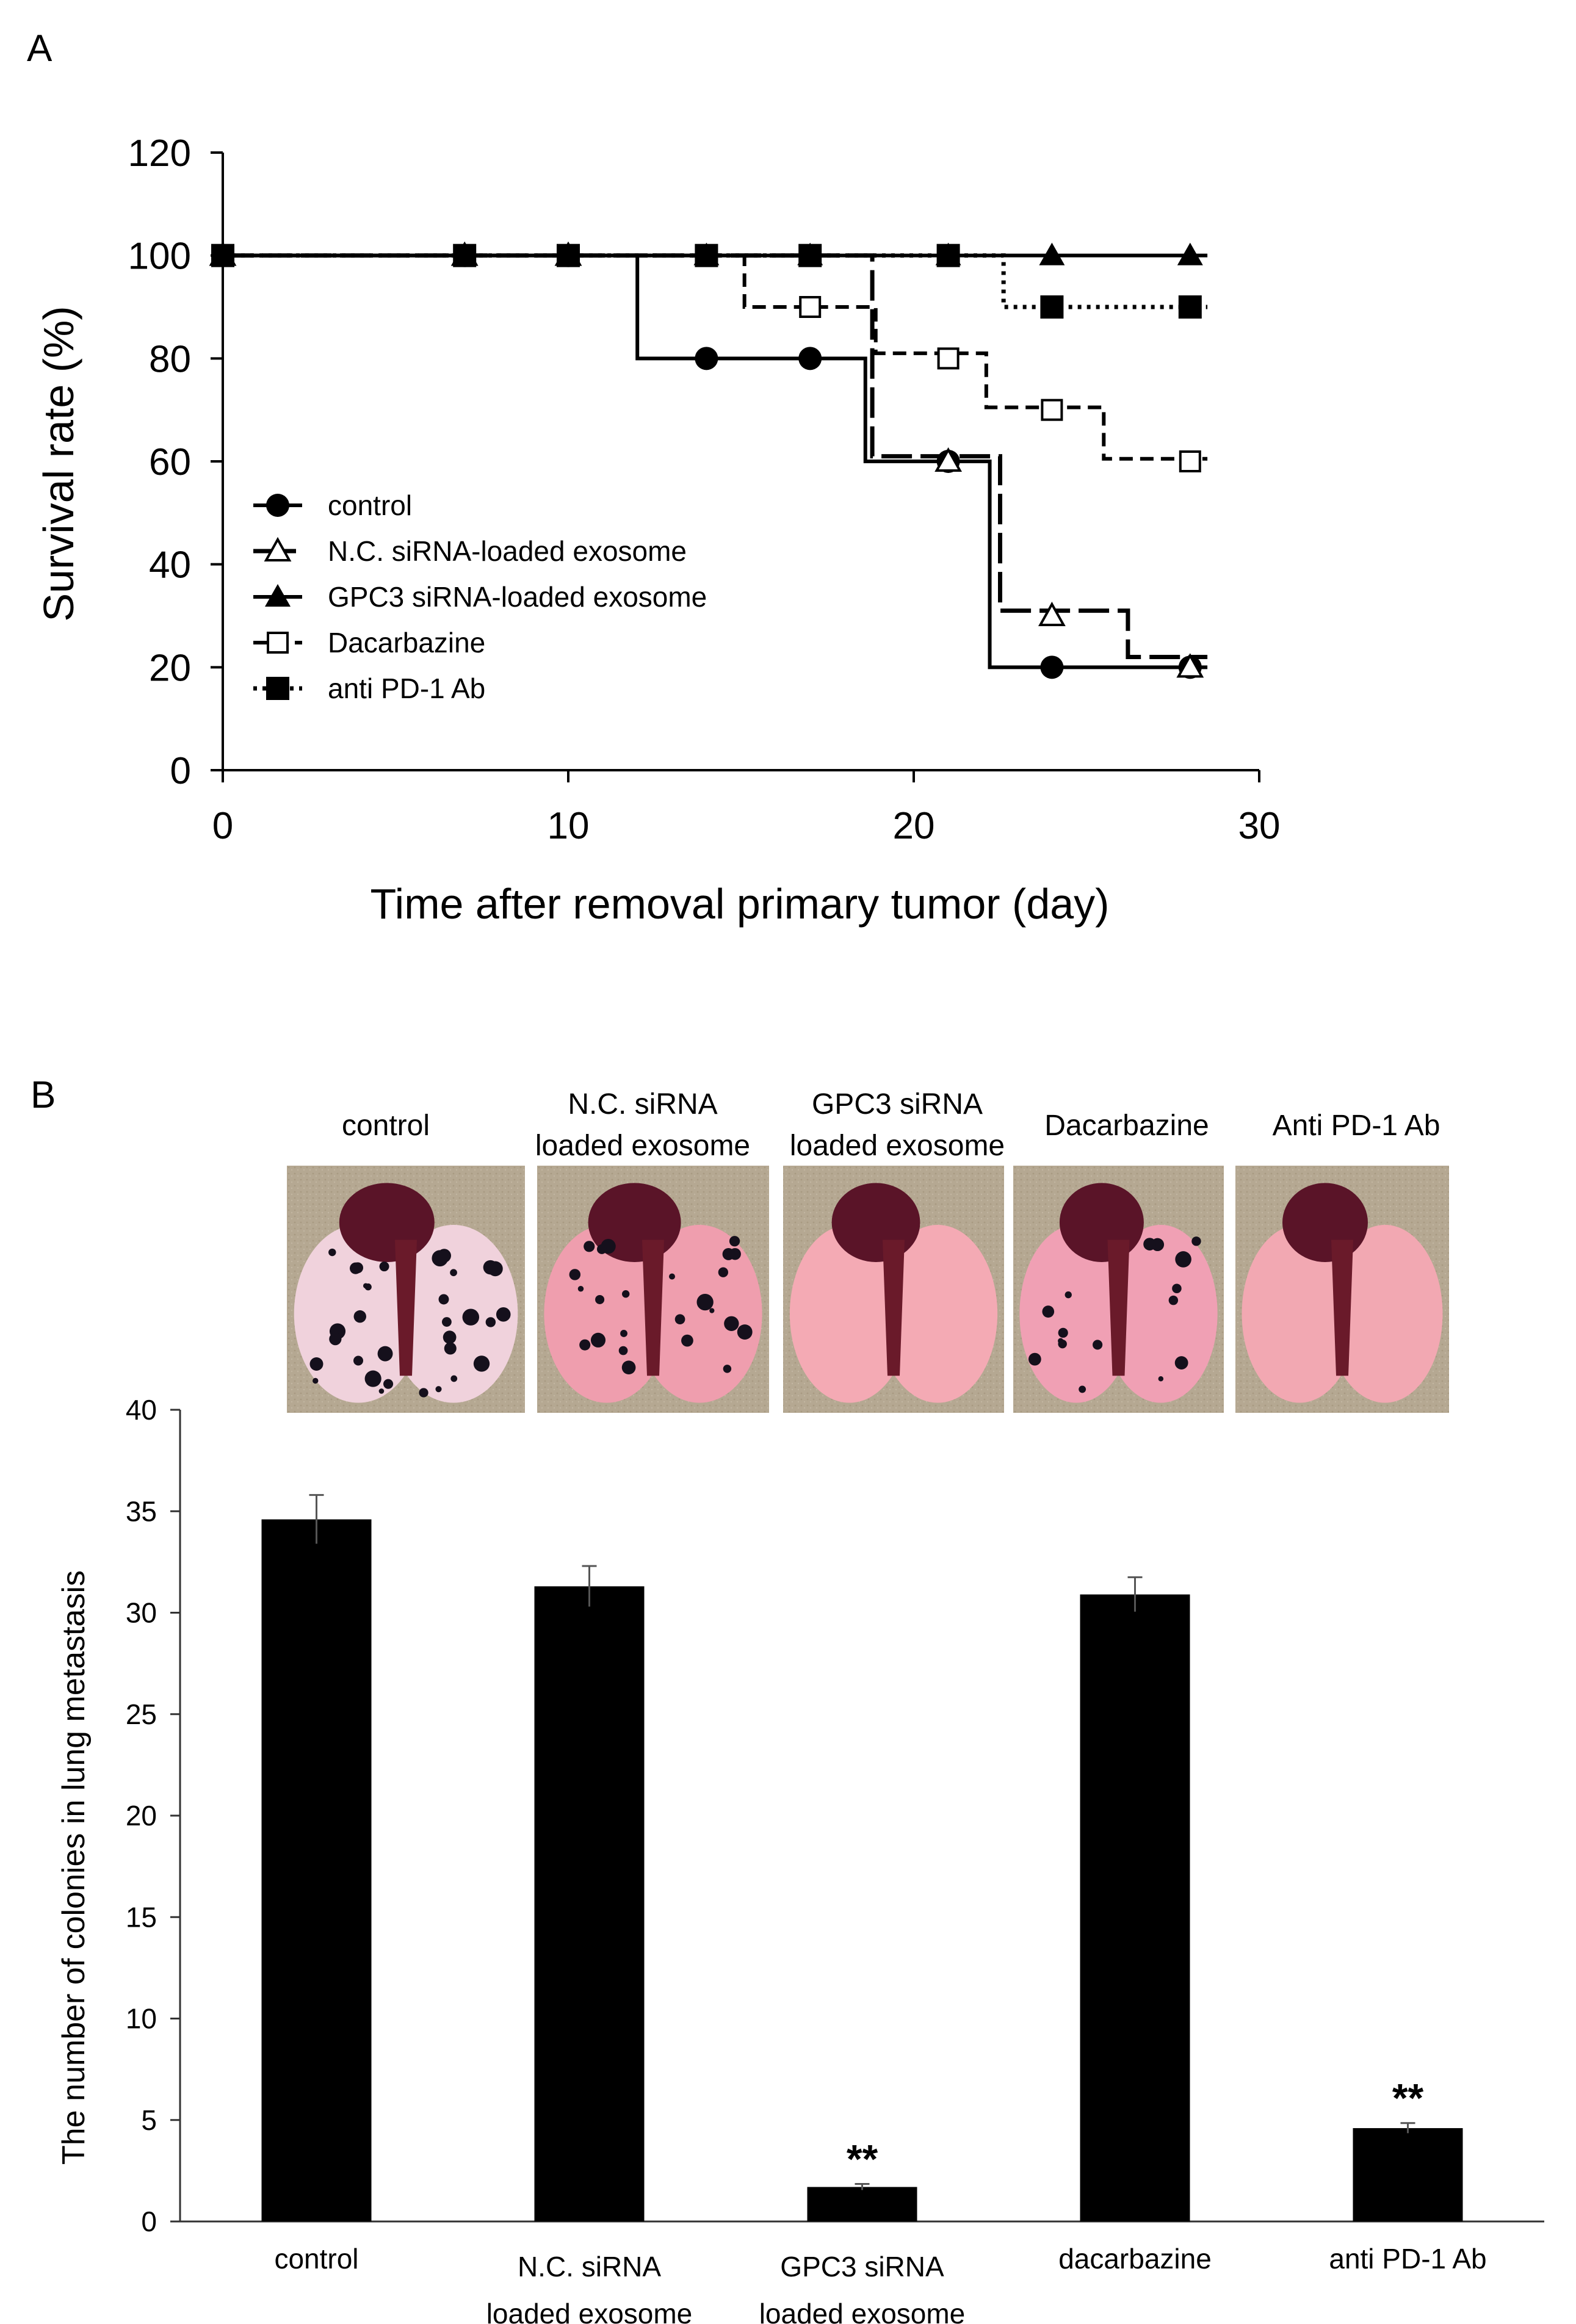 This screenshot has height=2324, width=1576. Describe the element at coordinates (278, 689) in the screenshot. I see `legend-anti-pd-1-ab-marker` at that location.